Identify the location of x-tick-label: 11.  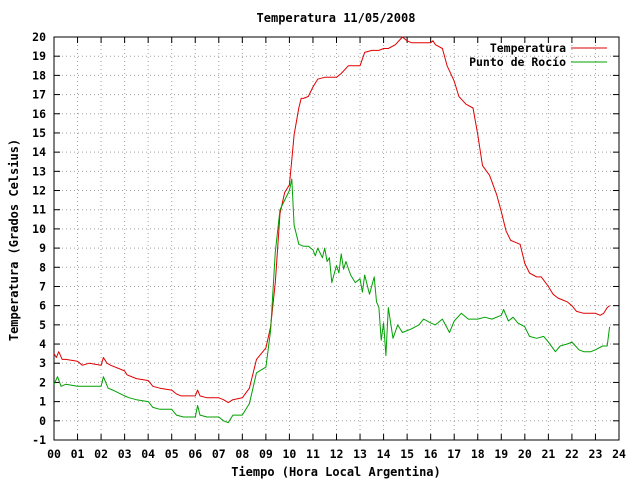
(313, 454).